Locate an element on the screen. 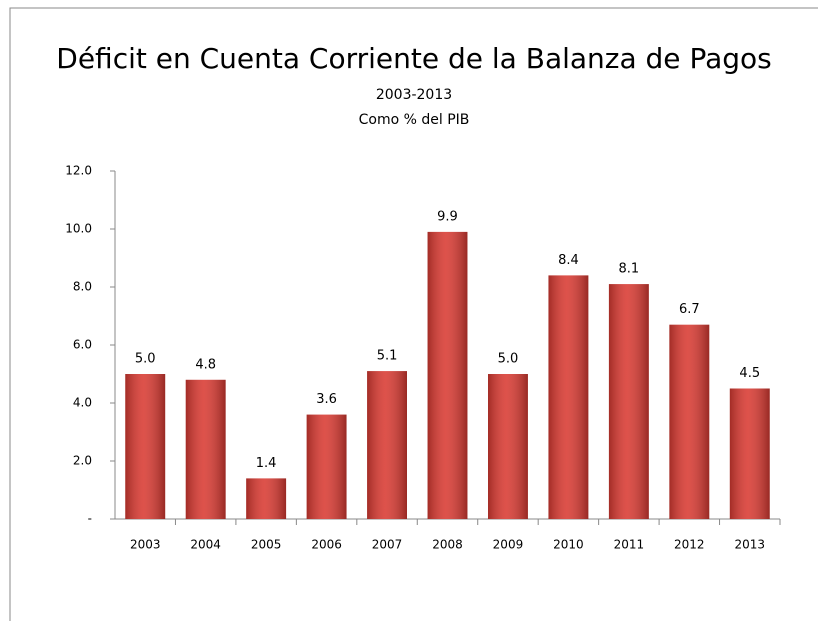 Image resolution: width=818 pixels, height=621 pixels. data-label: 8.4 is located at coordinates (568, 260).